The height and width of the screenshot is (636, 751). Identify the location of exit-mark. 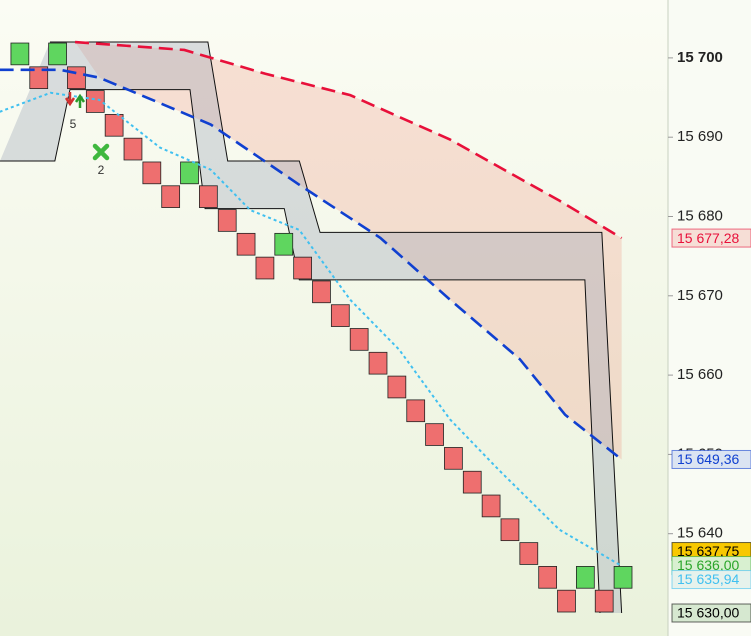
(101, 152).